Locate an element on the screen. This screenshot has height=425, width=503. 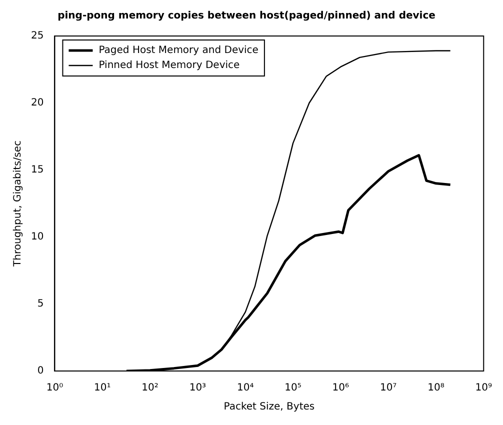
y-tick-label: 10 is located at coordinates (37, 237).